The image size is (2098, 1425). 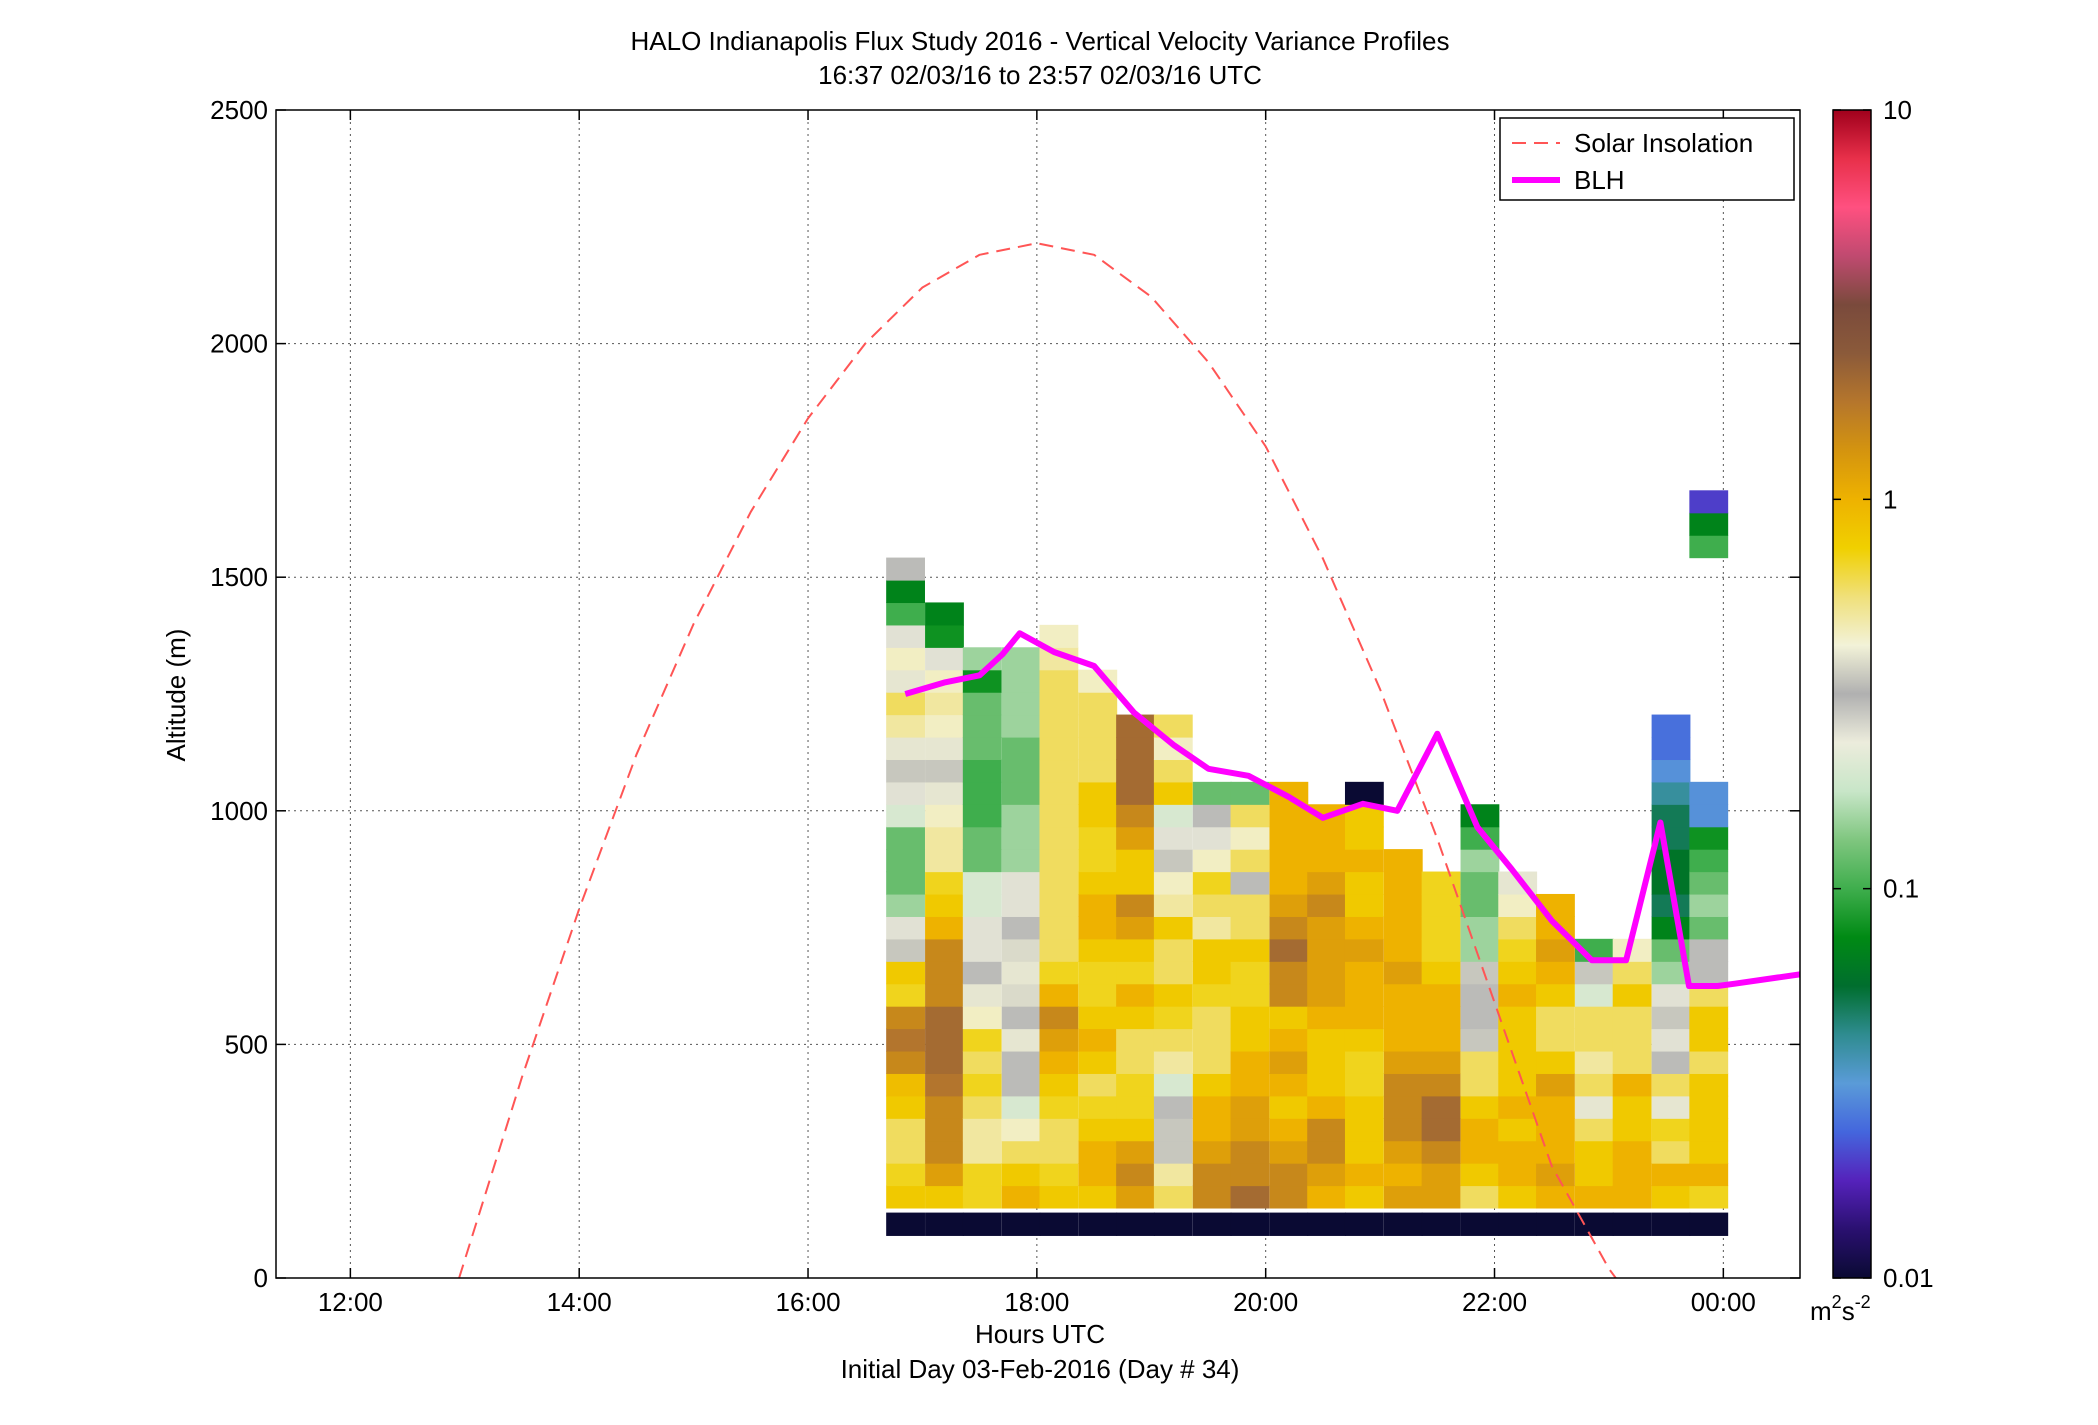 I want to click on colorbar-ticks: 10 1 0.1 0.01, so click(x=1883, y=694).